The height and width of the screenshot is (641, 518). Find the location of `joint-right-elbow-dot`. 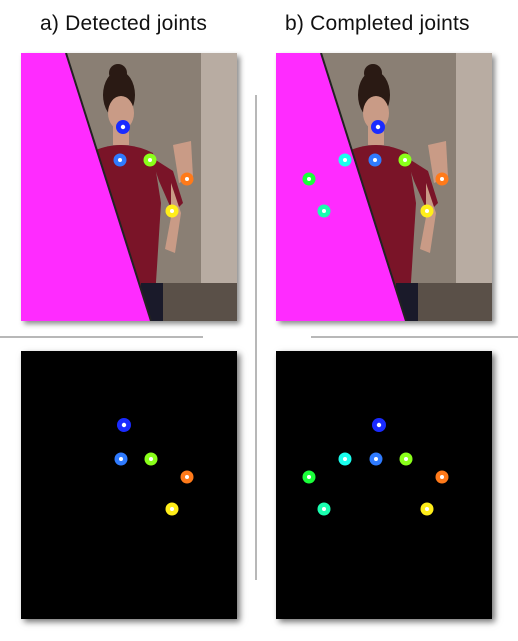

joint-right-elbow-dot is located at coordinates (309, 477).